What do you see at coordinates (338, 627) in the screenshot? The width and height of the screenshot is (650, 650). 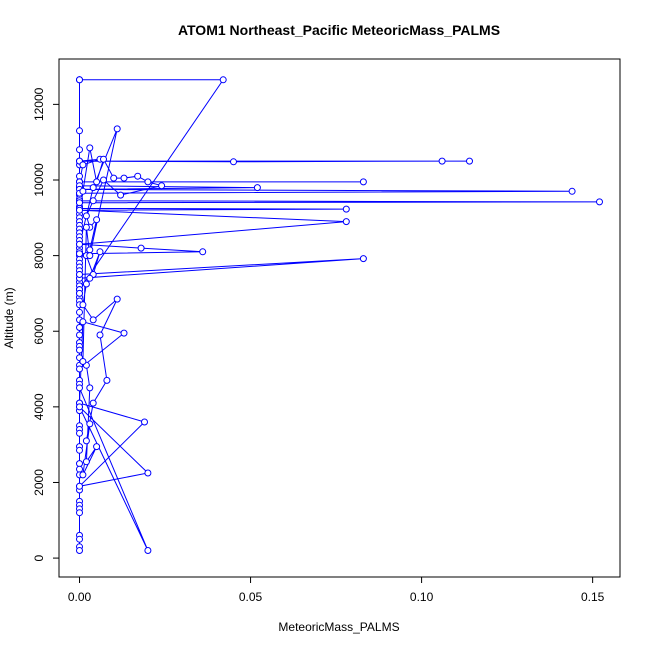 I see `x-axis-label: MeteoricMass_PALMS` at bounding box center [338, 627].